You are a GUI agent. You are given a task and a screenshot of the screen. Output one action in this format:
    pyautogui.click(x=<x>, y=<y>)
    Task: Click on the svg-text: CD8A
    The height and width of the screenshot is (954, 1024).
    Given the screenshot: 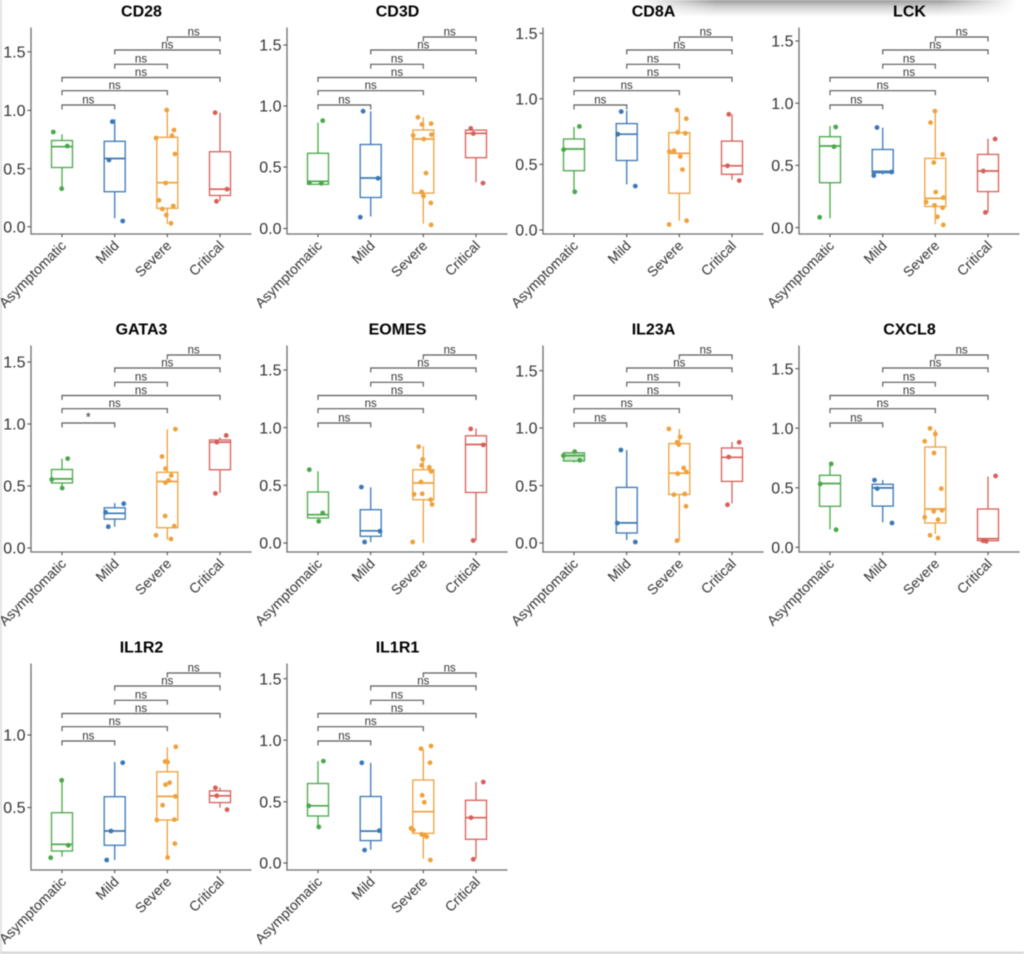 What is the action you would take?
    pyautogui.click(x=654, y=12)
    